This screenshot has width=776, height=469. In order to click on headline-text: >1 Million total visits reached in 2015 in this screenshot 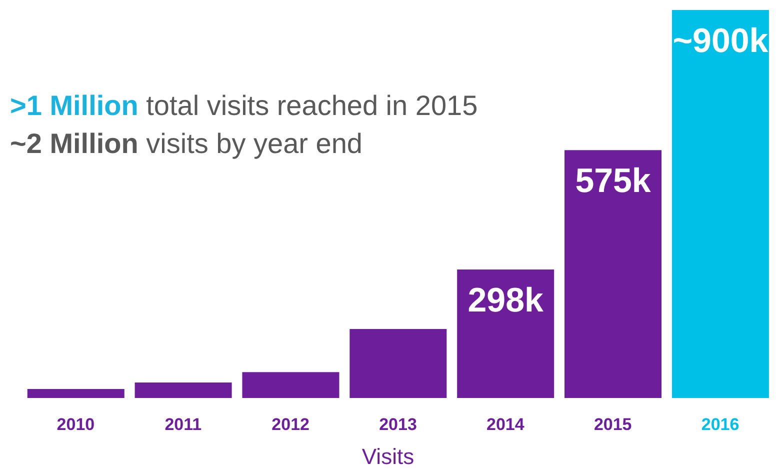, I will do `click(244, 106)`.